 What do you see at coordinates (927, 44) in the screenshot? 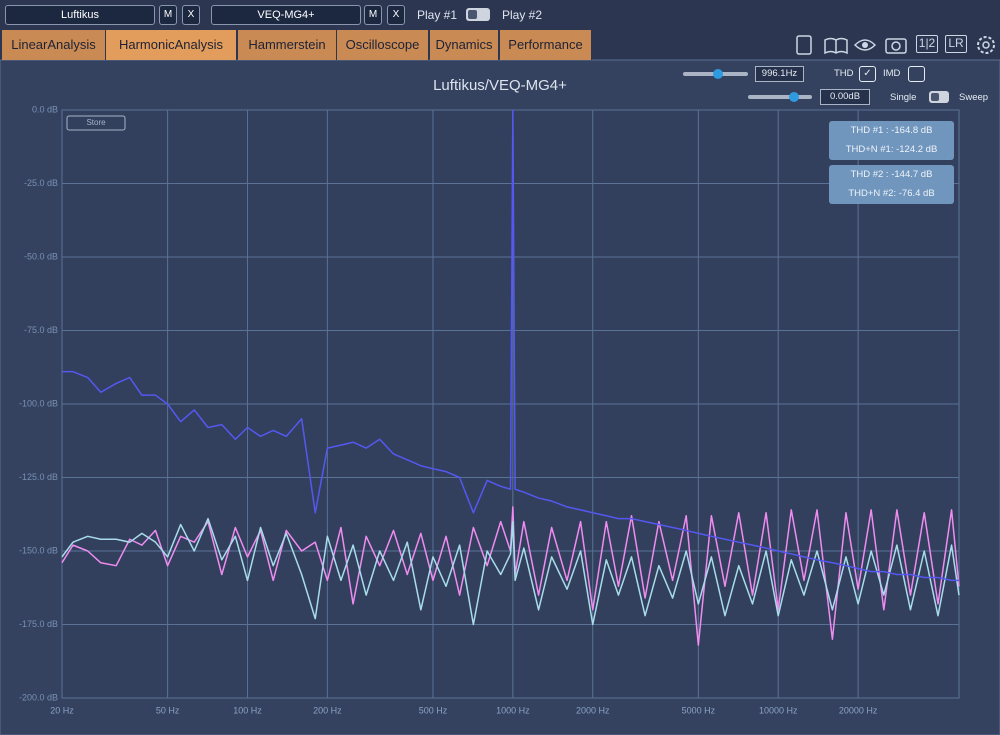
I see `compare-icon: 1|2` at bounding box center [927, 44].